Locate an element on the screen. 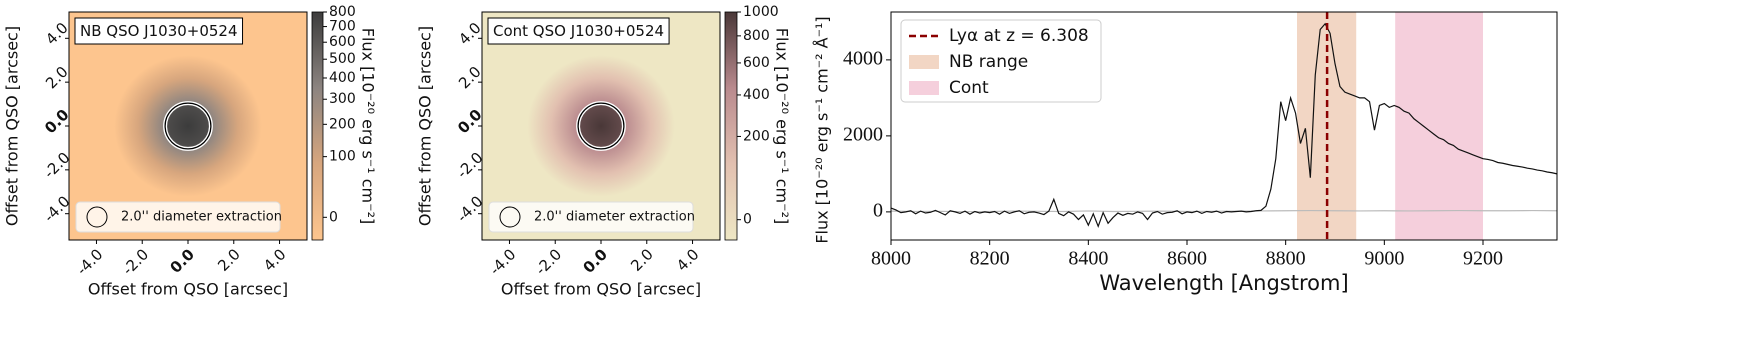  colorbar-tick-label: 100 is located at coordinates (342, 157).